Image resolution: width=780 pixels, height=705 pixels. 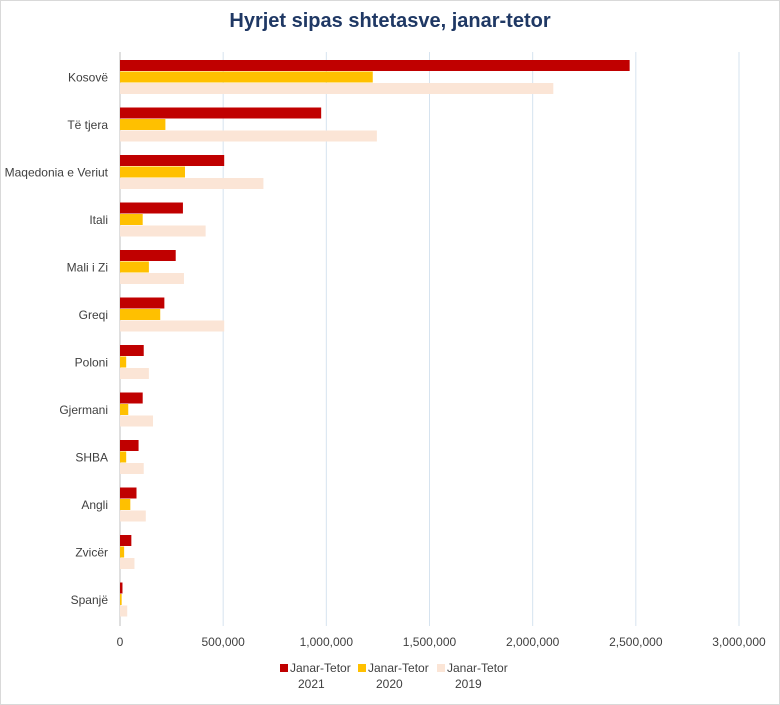 I want to click on category-label: Të tjera, so click(x=87, y=125).